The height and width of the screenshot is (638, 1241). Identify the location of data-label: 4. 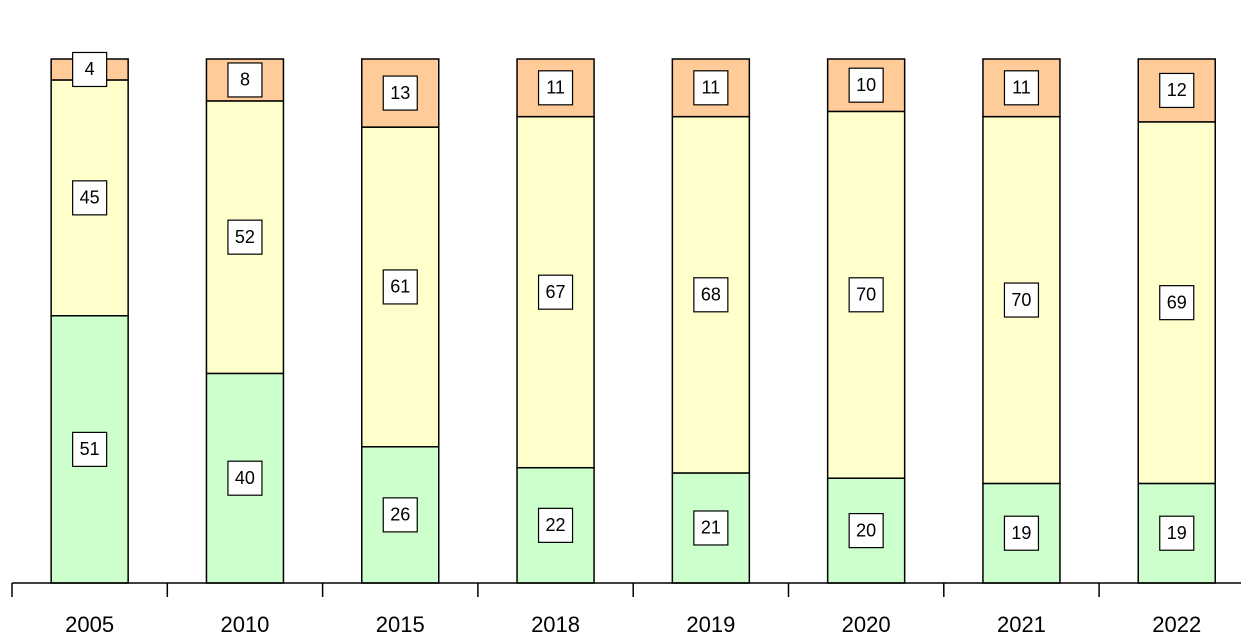
(90, 69).